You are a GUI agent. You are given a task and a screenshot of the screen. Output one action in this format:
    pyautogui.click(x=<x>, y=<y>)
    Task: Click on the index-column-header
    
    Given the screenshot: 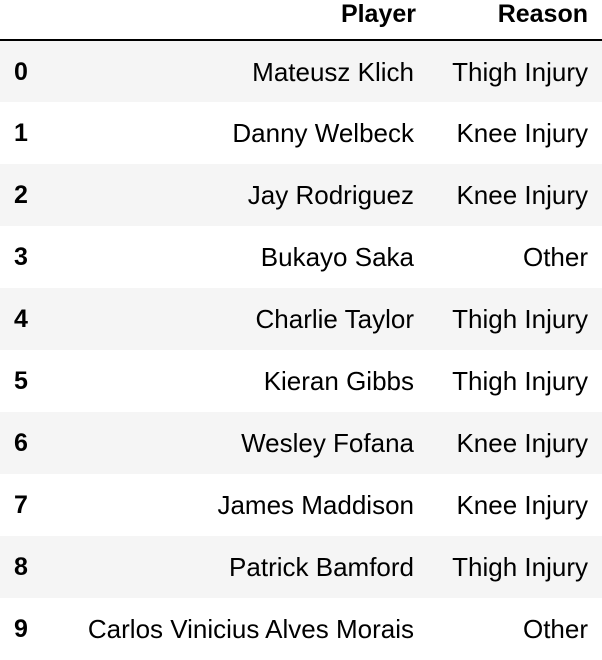 What is the action you would take?
    pyautogui.click(x=30, y=20)
    